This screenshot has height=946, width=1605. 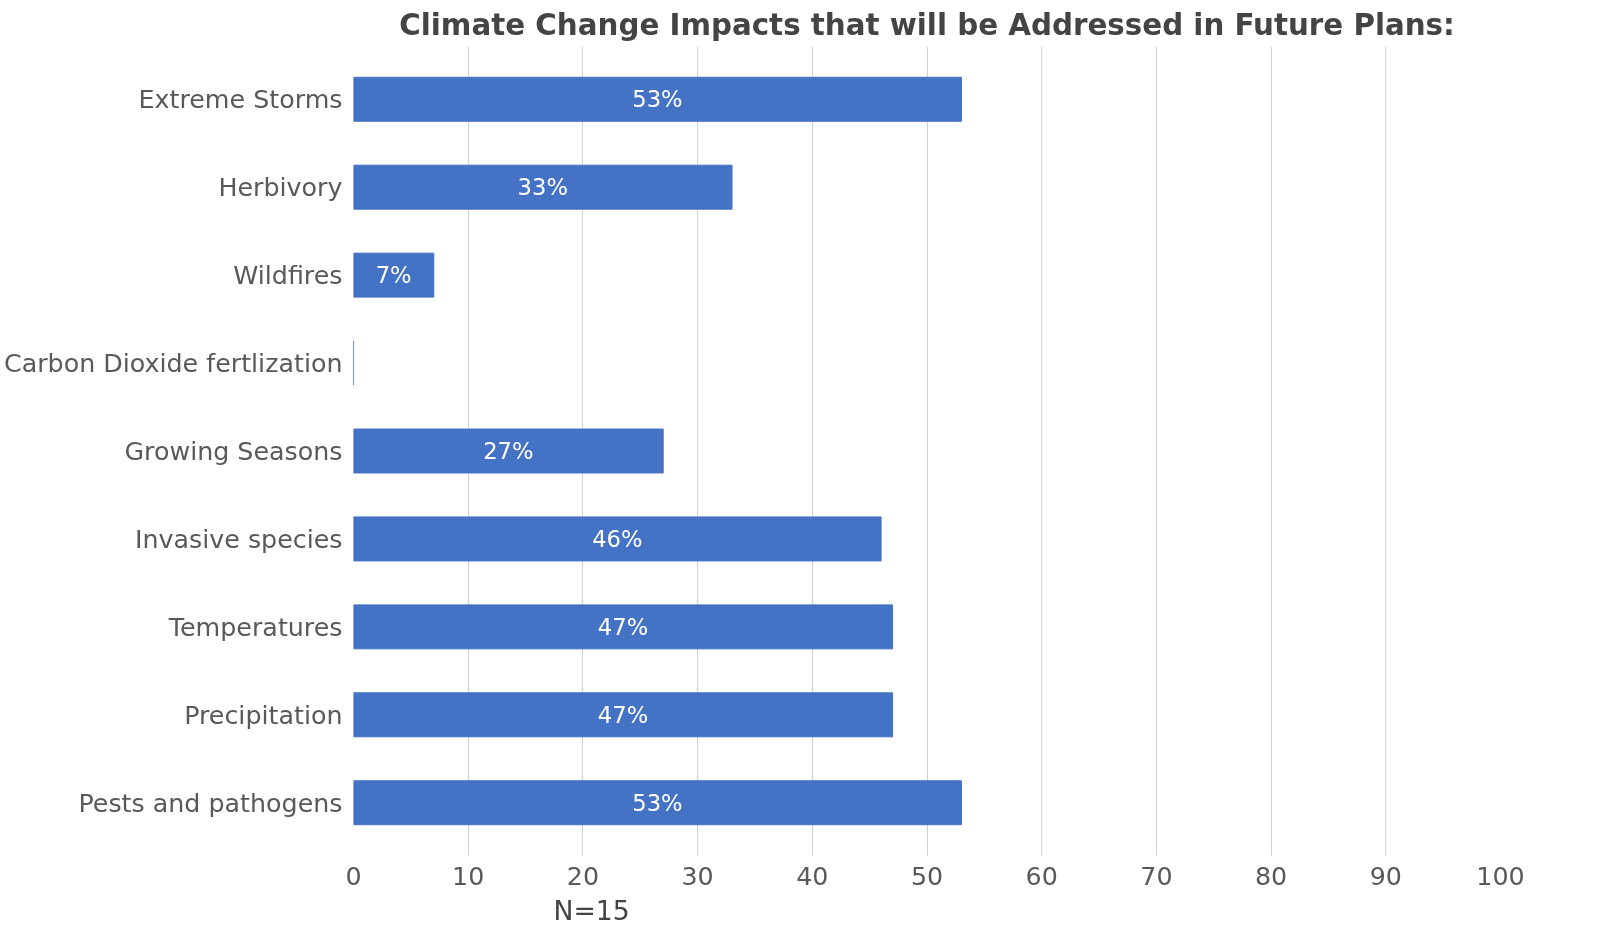 What do you see at coordinates (288, 275) in the screenshot?
I see `y-tick-label: Wildfires` at bounding box center [288, 275].